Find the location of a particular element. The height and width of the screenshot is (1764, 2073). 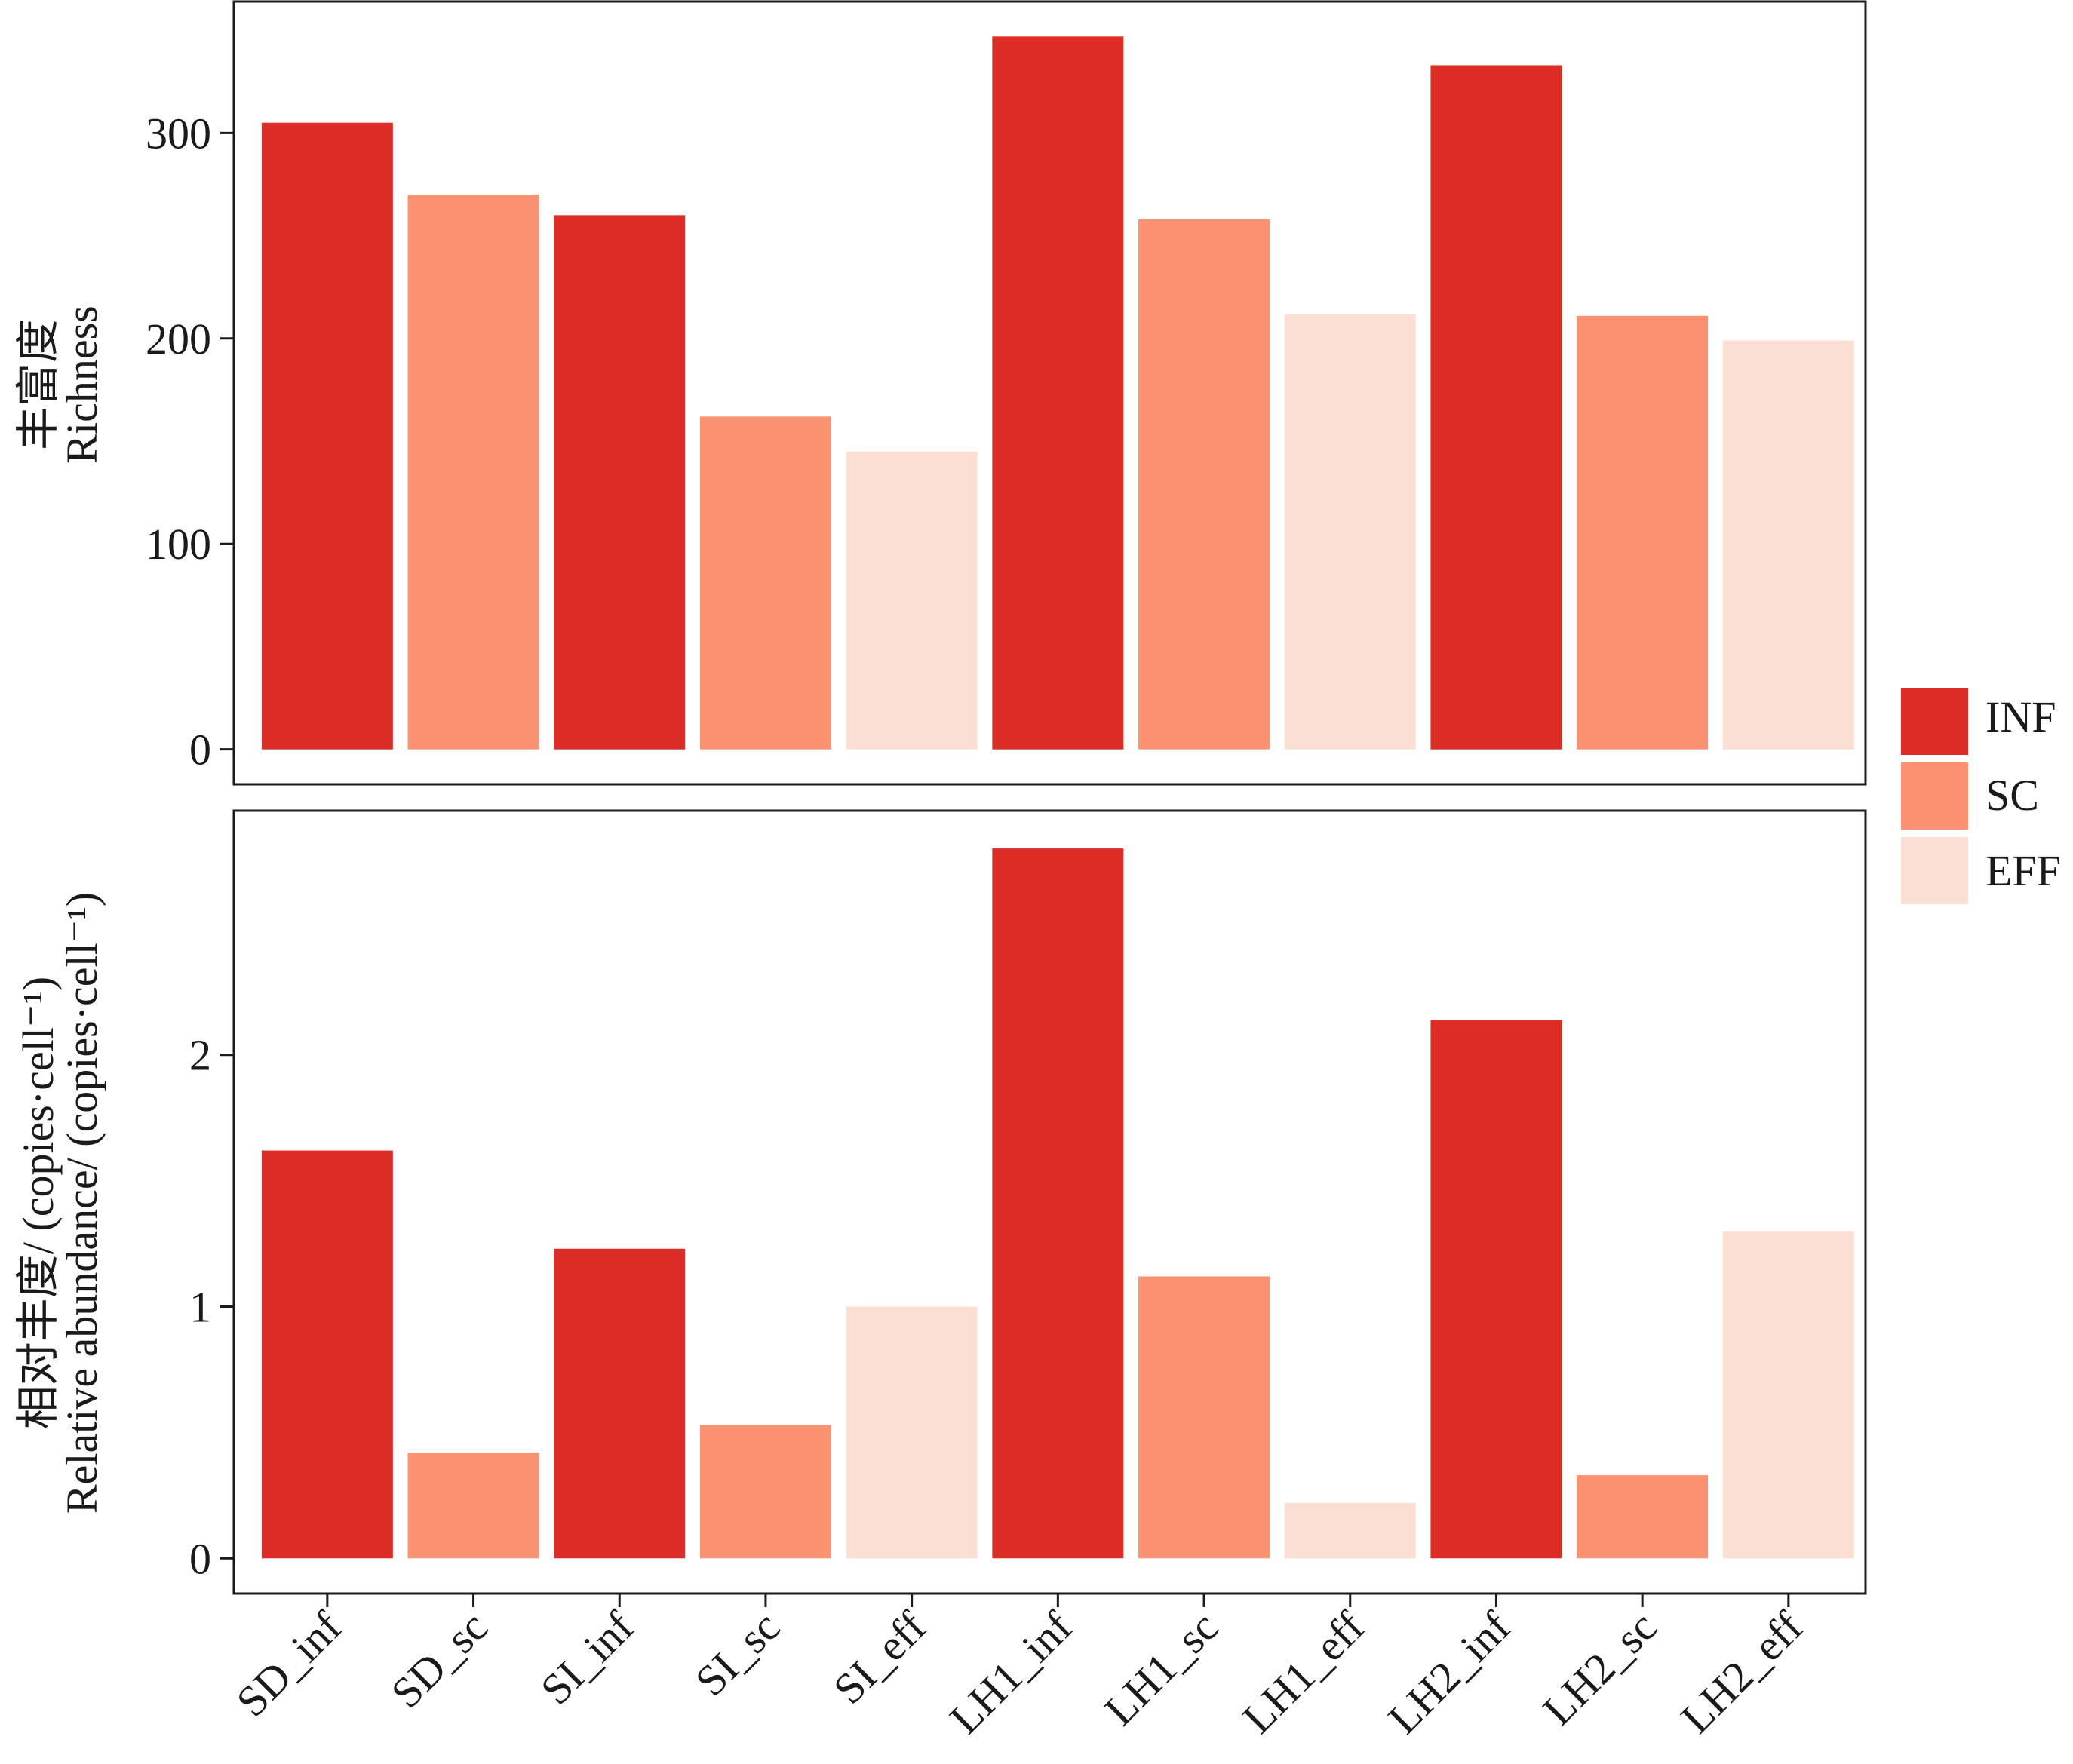

richness-bar-si-inf is located at coordinates (620, 483).